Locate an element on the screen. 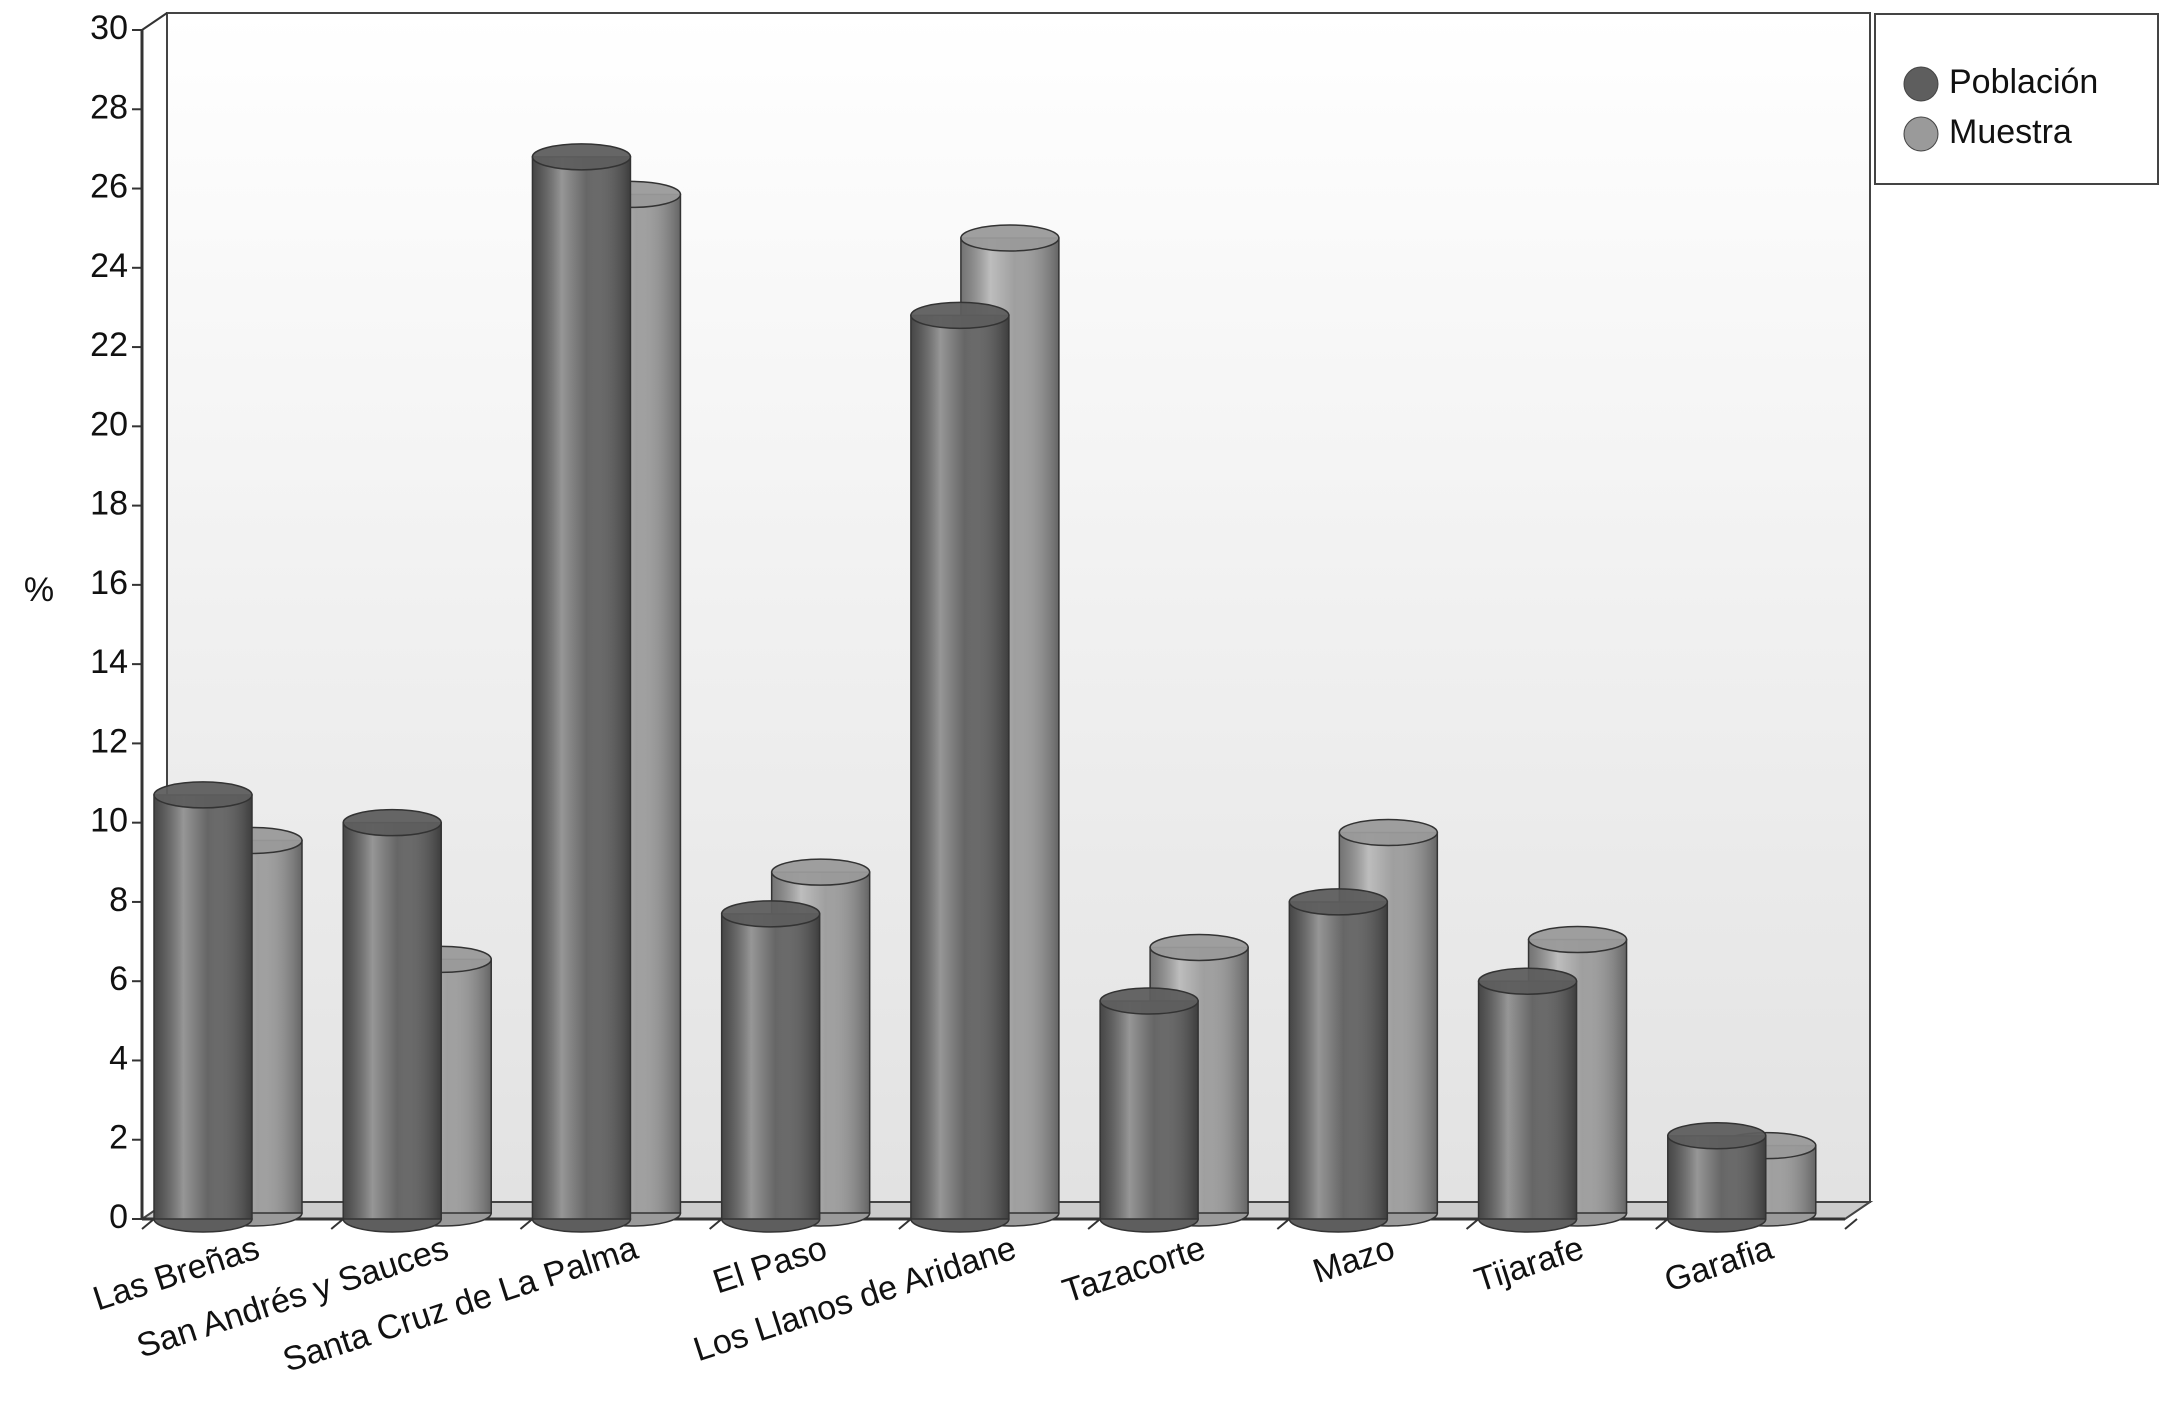 This screenshot has width=2167, height=1414. y-axis-label: % is located at coordinates (39, 590).